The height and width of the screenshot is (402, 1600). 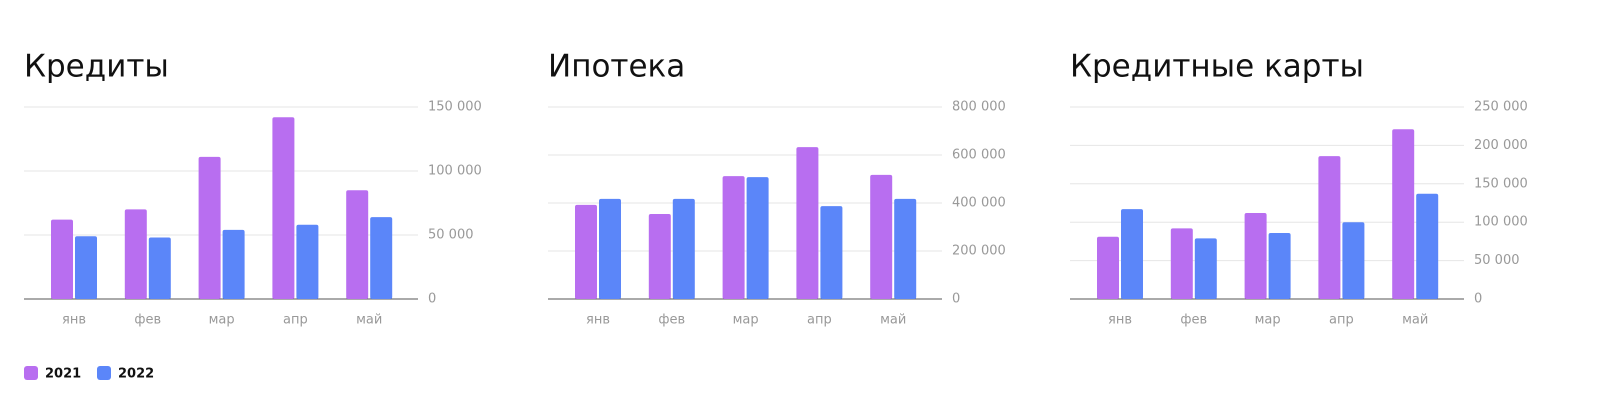 What do you see at coordinates (616, 67) in the screenshot?
I see `chart-title: Ипотека` at bounding box center [616, 67].